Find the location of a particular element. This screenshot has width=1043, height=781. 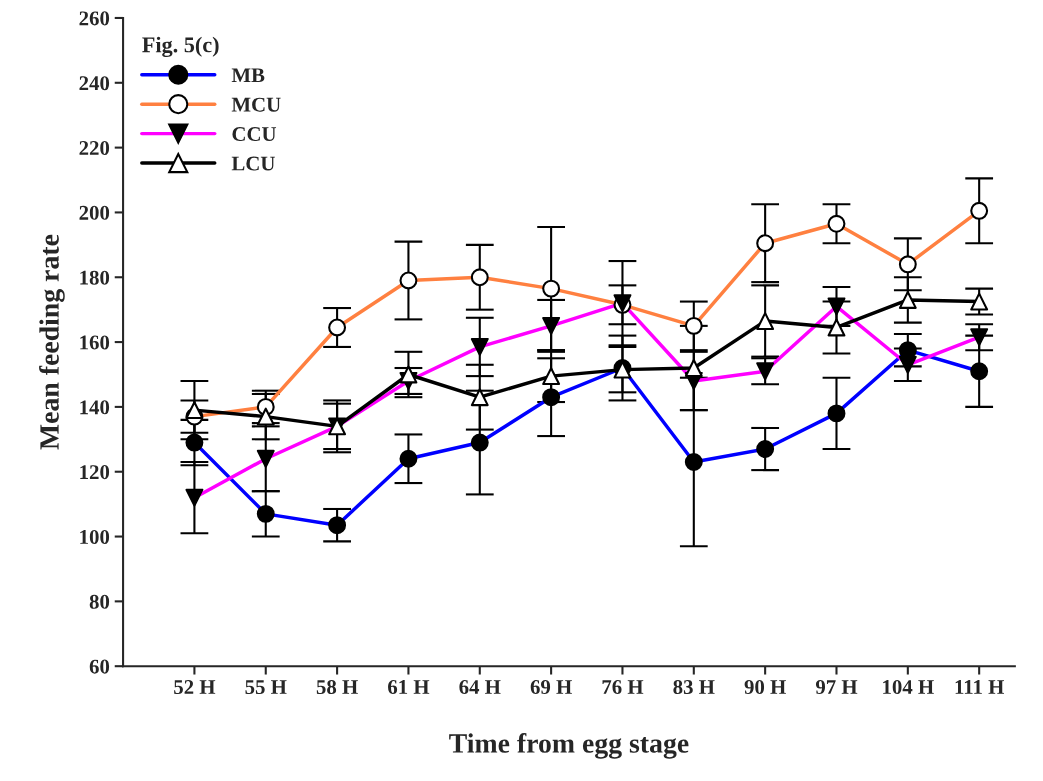

y-tick-label: 160 is located at coordinates (95, 342).